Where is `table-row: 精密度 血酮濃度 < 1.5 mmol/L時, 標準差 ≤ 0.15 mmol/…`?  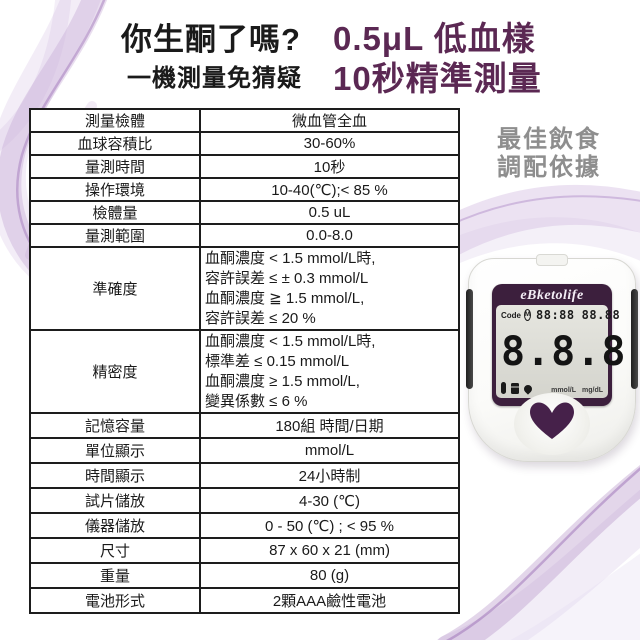
table-row: 精密度 血酮濃度 < 1.5 mmol/L時, 標準差 ≤ 0.15 mmol/… is located at coordinates (244, 371).